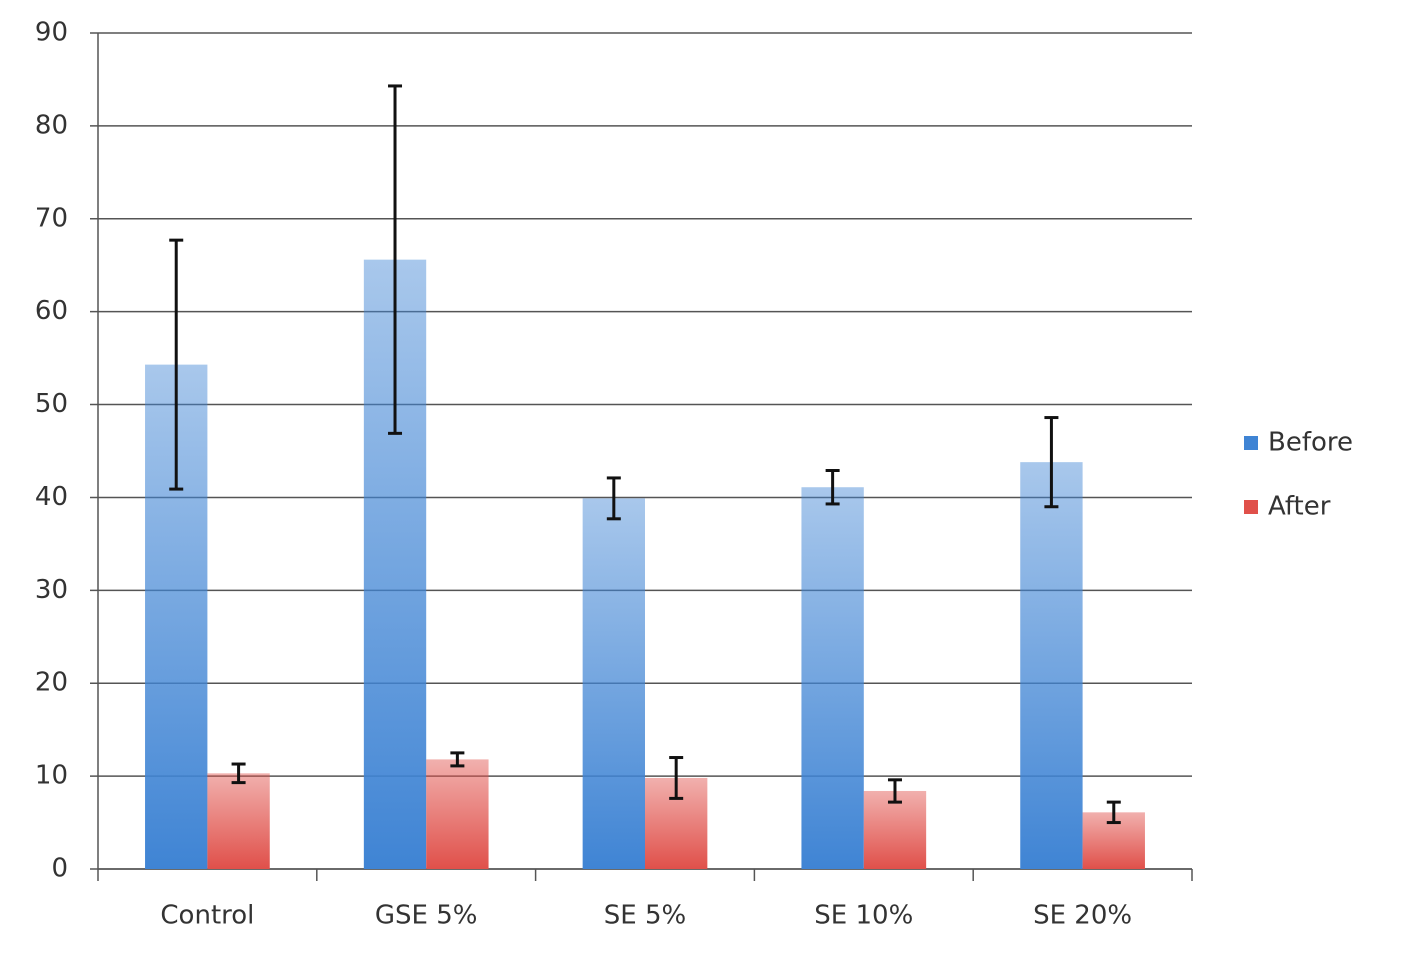 This screenshot has height=954, width=1401. What do you see at coordinates (51, 683) in the screenshot?
I see `y-tick-label: 20` at bounding box center [51, 683].